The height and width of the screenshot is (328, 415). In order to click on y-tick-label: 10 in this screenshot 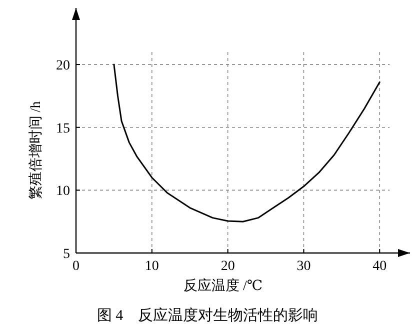, I will do `click(63, 192)`.